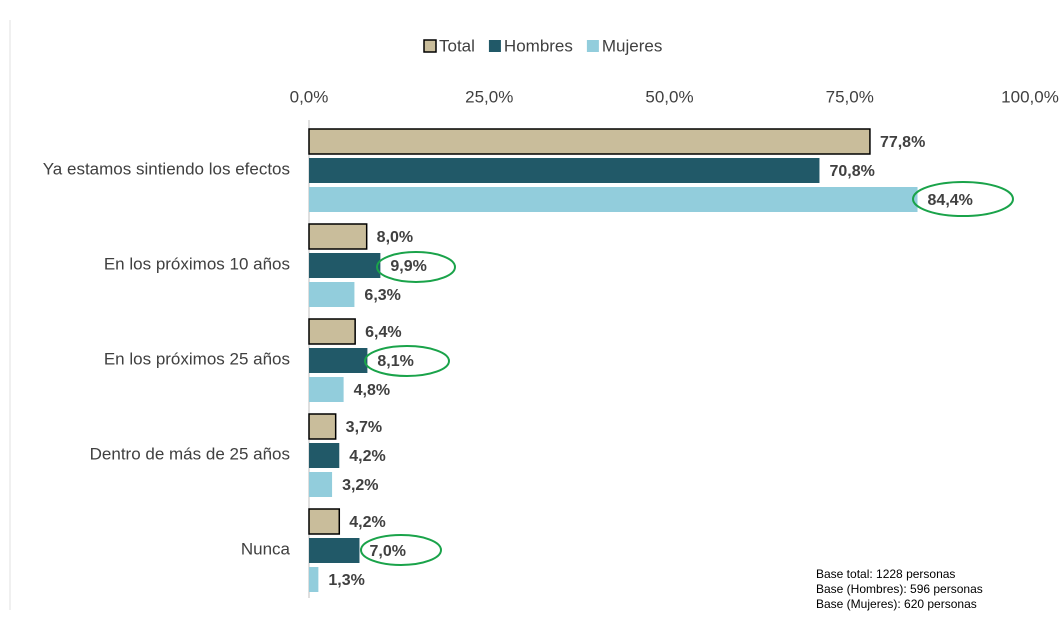 The height and width of the screenshot is (617, 1061). Describe the element at coordinates (197, 263) in the screenshot. I see `y-tick-label: En los próximos 10 años` at that location.